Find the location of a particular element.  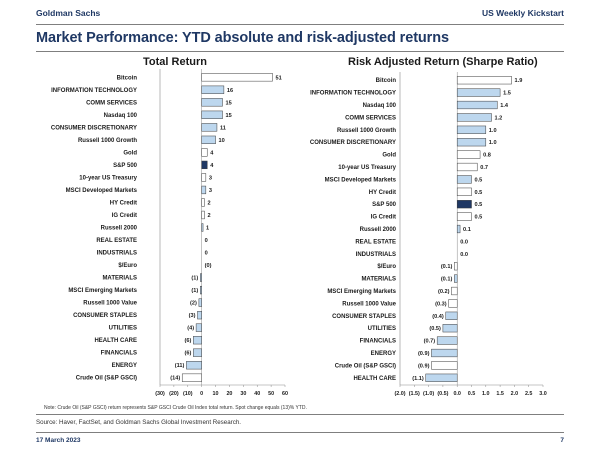

category-label: CONSUMER STAPLES is located at coordinates (105, 316).